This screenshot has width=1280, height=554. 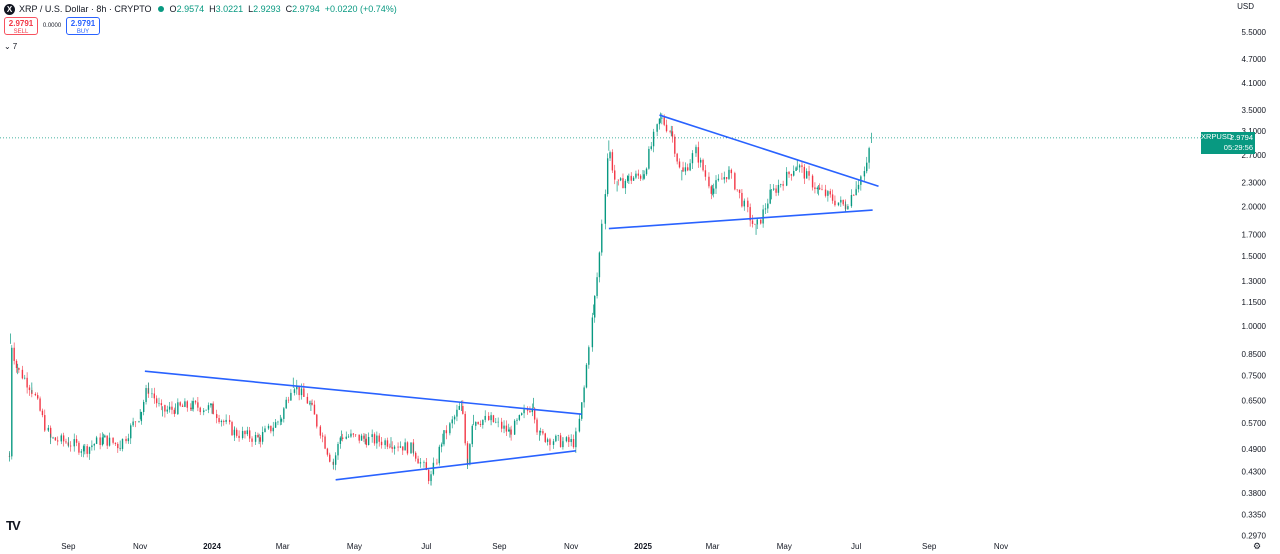 I want to click on sell-button: 2.9791 SELL, so click(x=21, y=26).